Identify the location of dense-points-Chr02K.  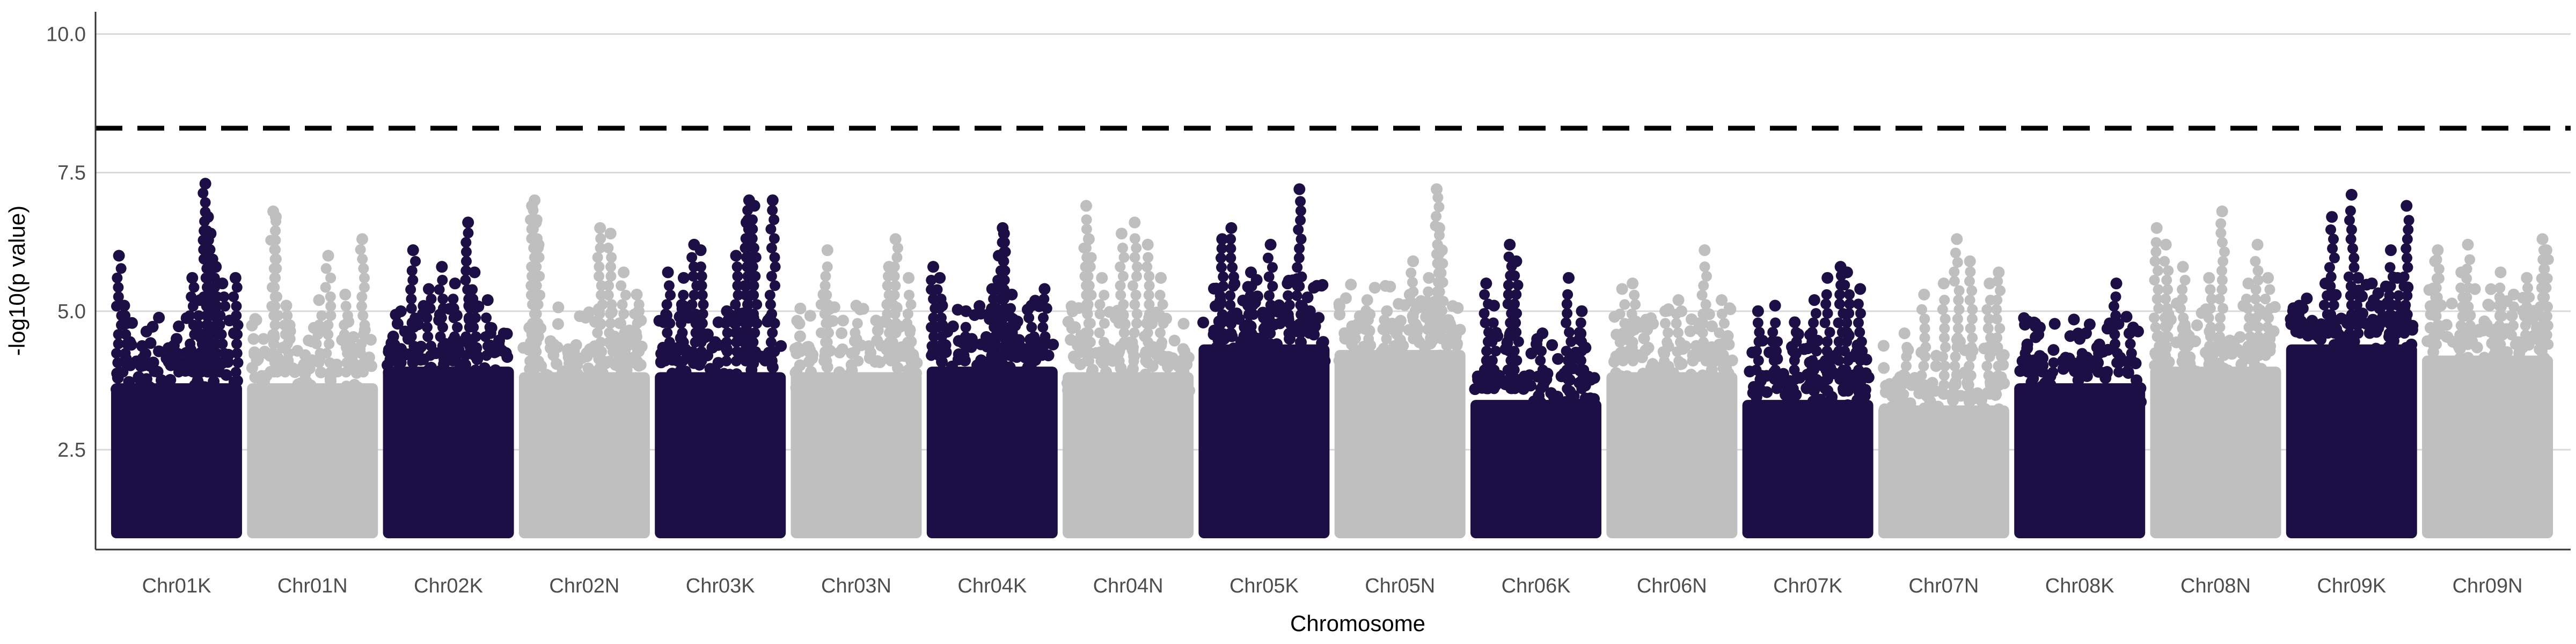
(448, 453).